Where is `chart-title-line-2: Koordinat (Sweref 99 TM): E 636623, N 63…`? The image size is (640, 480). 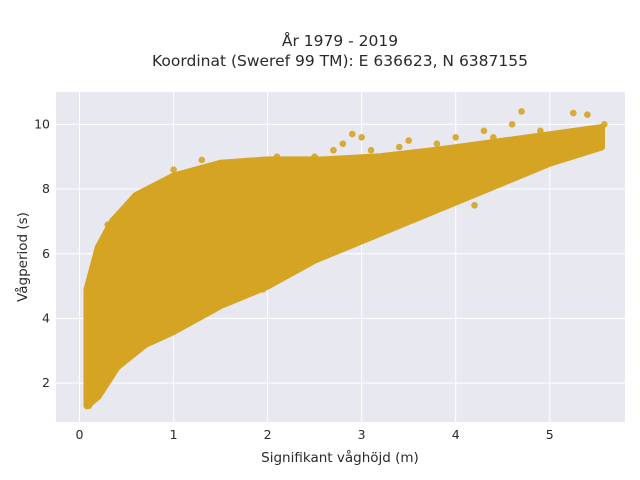
chart-title-line-2: Koordinat (Sweref 99 TM): E 636623, N 63… is located at coordinates (340, 61).